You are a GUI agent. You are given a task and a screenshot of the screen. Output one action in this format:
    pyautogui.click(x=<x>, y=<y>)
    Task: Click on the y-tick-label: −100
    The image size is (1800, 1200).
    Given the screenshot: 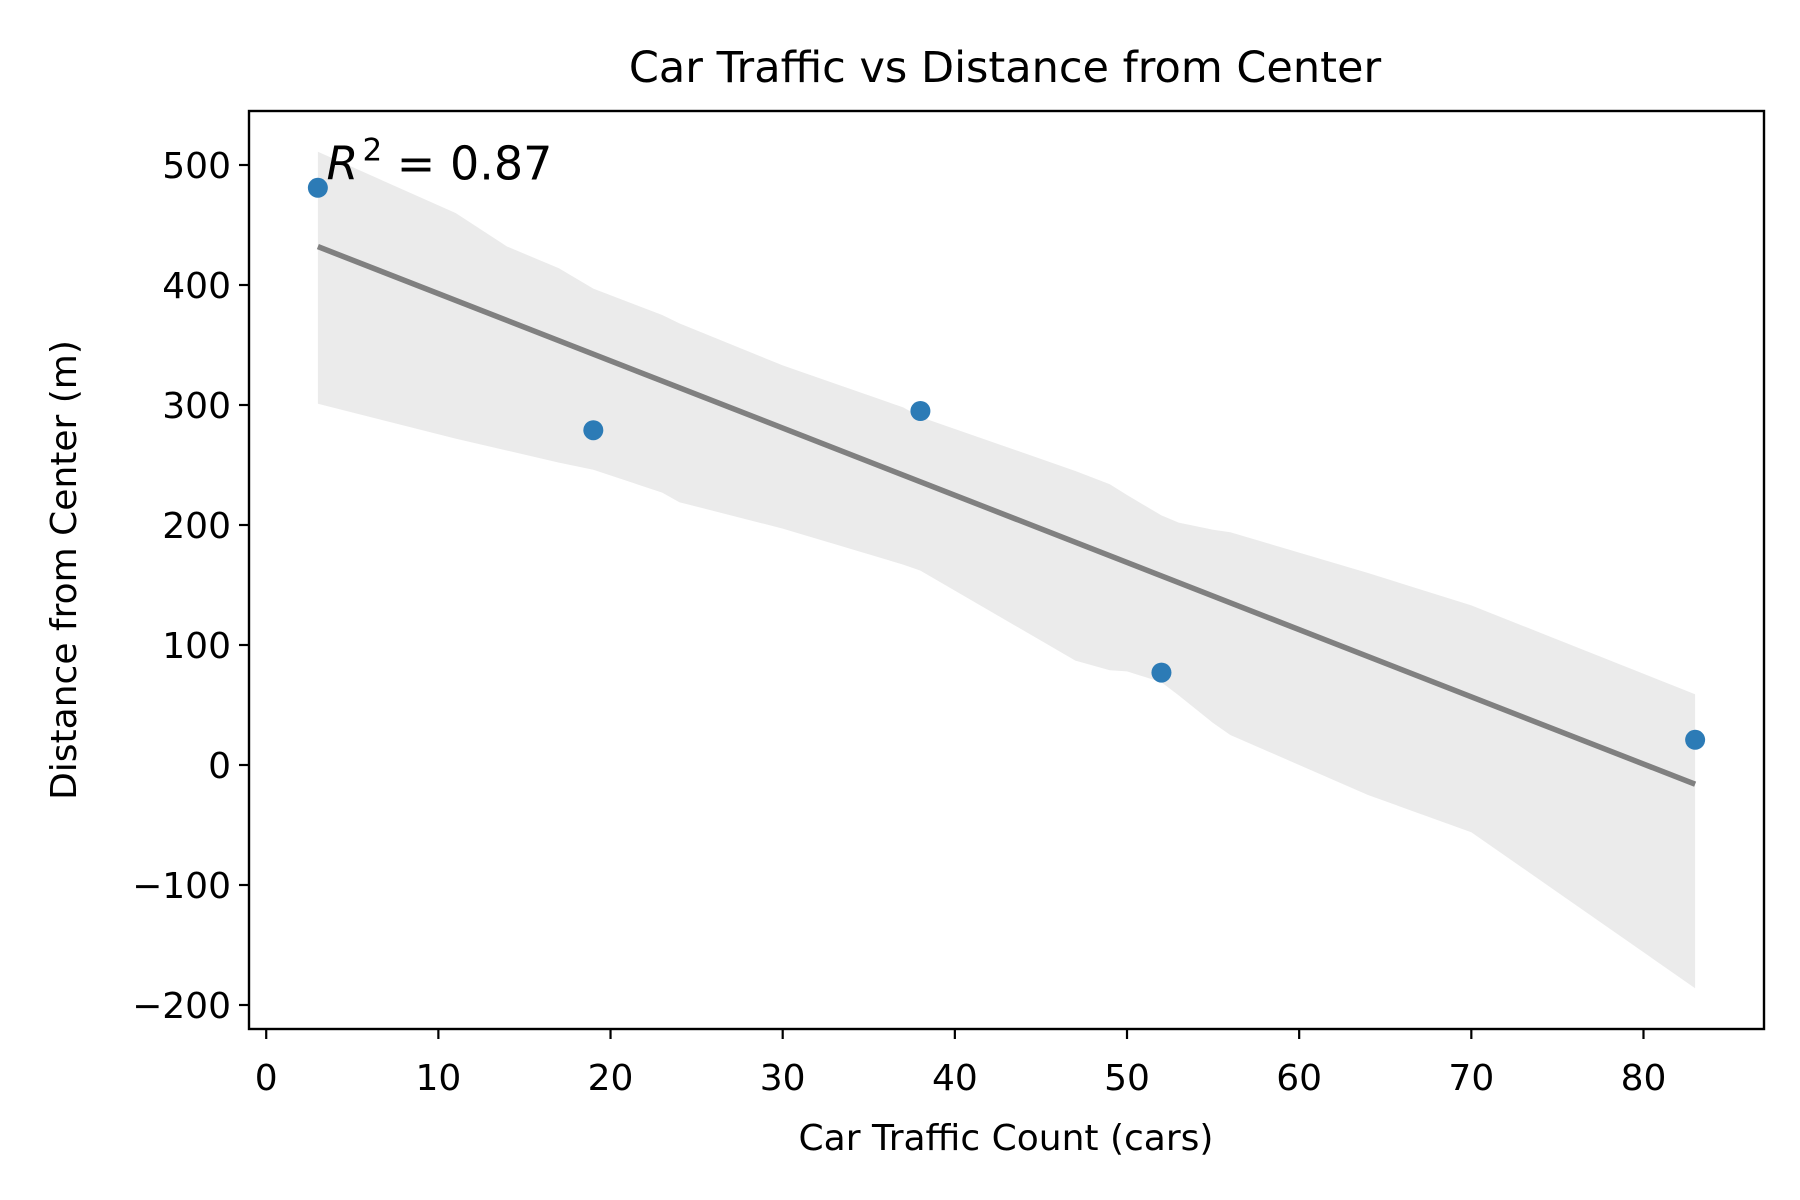 What is the action you would take?
    pyautogui.click(x=181, y=886)
    